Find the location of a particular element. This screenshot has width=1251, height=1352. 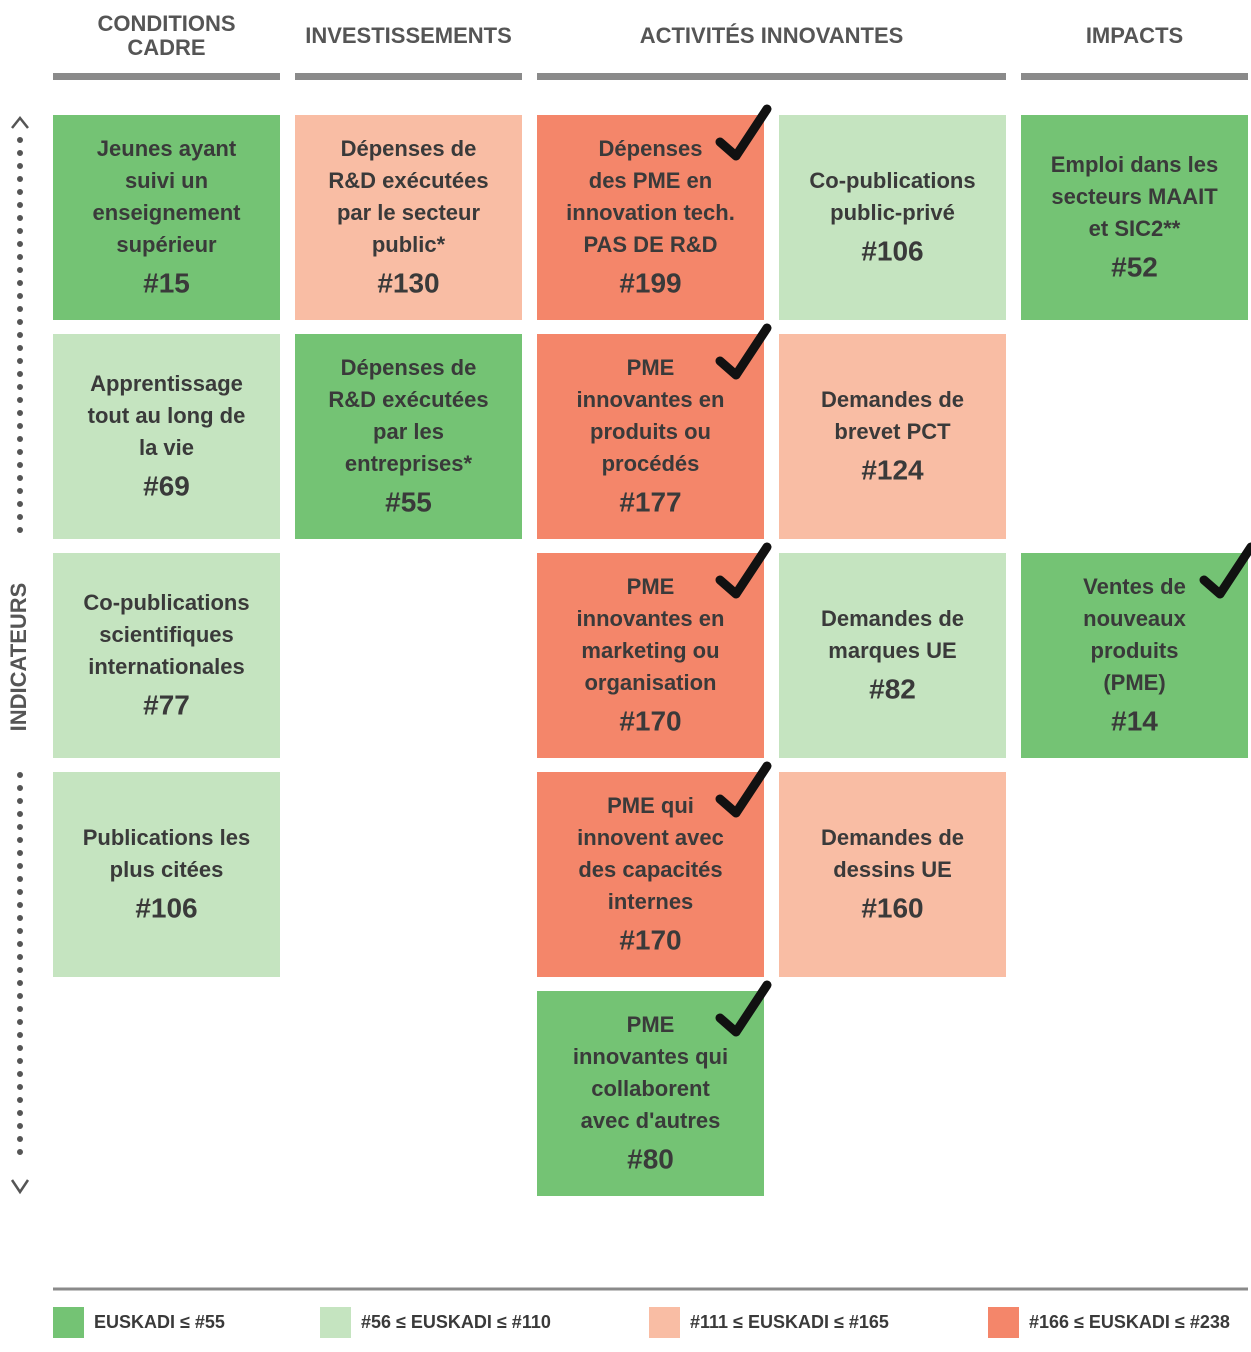

side-label: INDICATEURS is located at coordinates (18, 657).